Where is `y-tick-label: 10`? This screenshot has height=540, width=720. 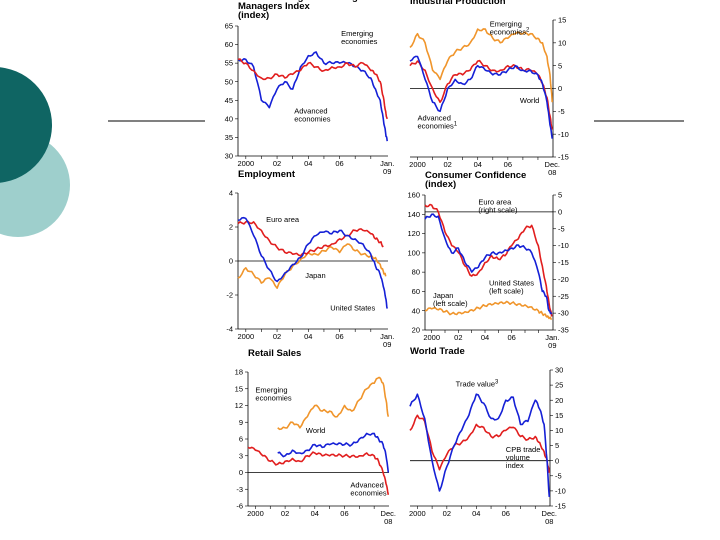
y-tick-label: 10 is located at coordinates (559, 430).